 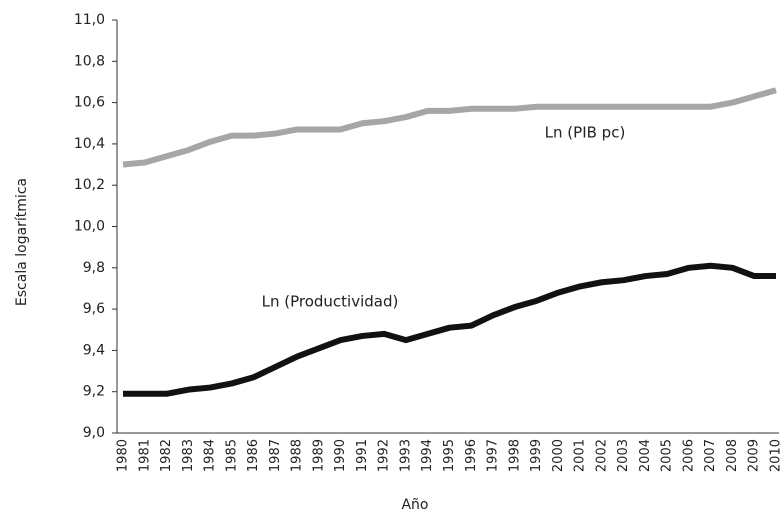 I want to click on y-tick-label: 9,8, so click(x=94, y=268).